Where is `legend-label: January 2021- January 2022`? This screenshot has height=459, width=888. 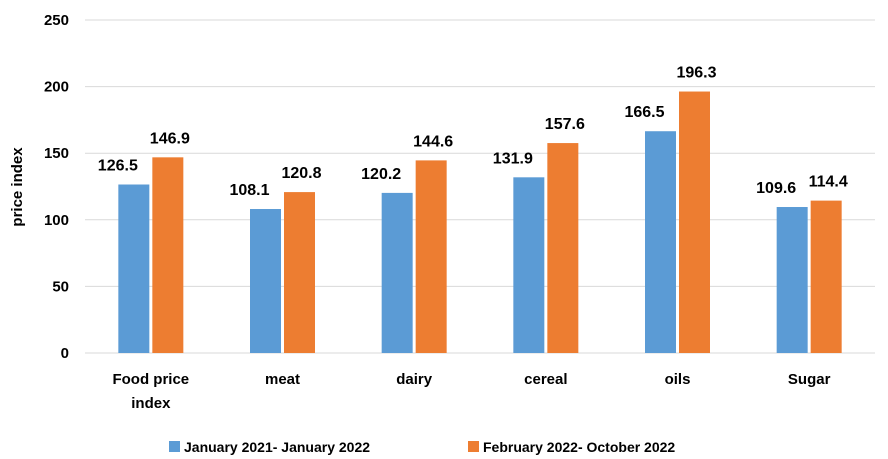 legend-label: January 2021- January 2022 is located at coordinates (277, 447).